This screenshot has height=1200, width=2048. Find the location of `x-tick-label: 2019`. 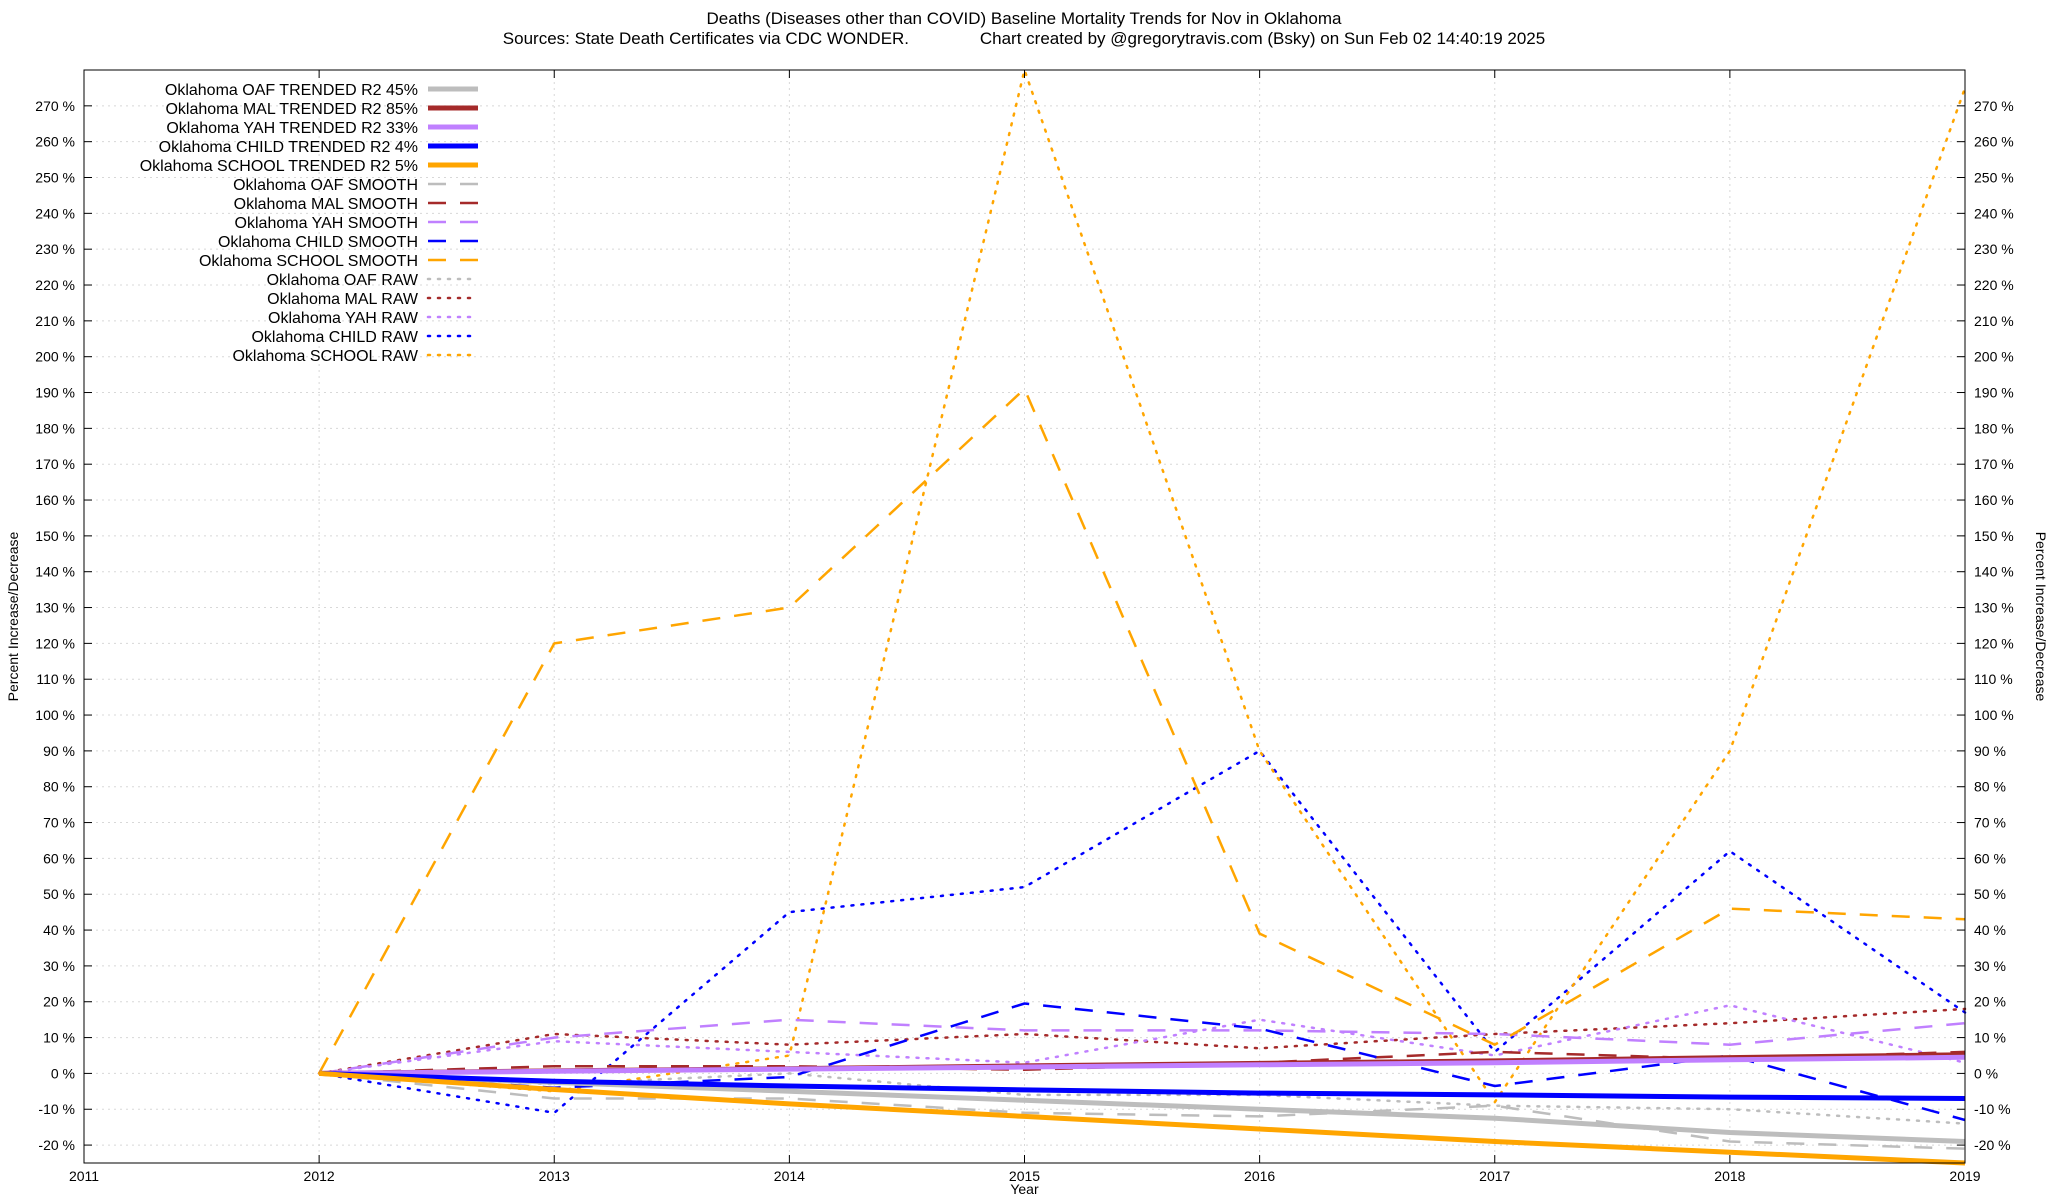

x-tick-label: 2019 is located at coordinates (1964, 1176).